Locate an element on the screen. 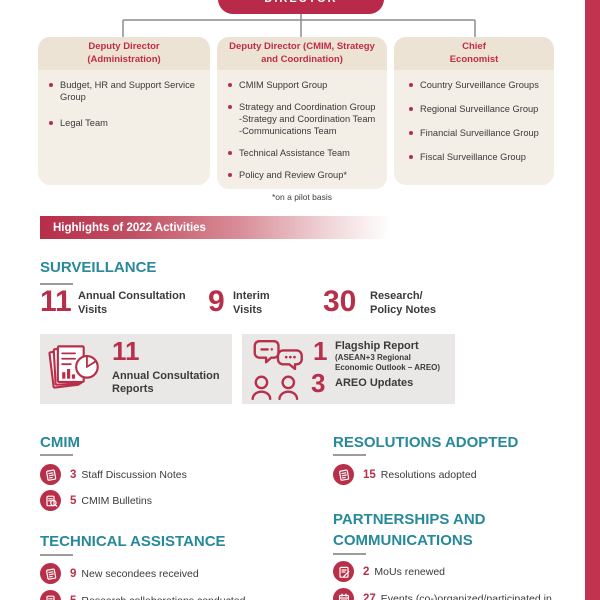 The image size is (600, 600). stat-research-notes-value: 30 is located at coordinates (340, 301).